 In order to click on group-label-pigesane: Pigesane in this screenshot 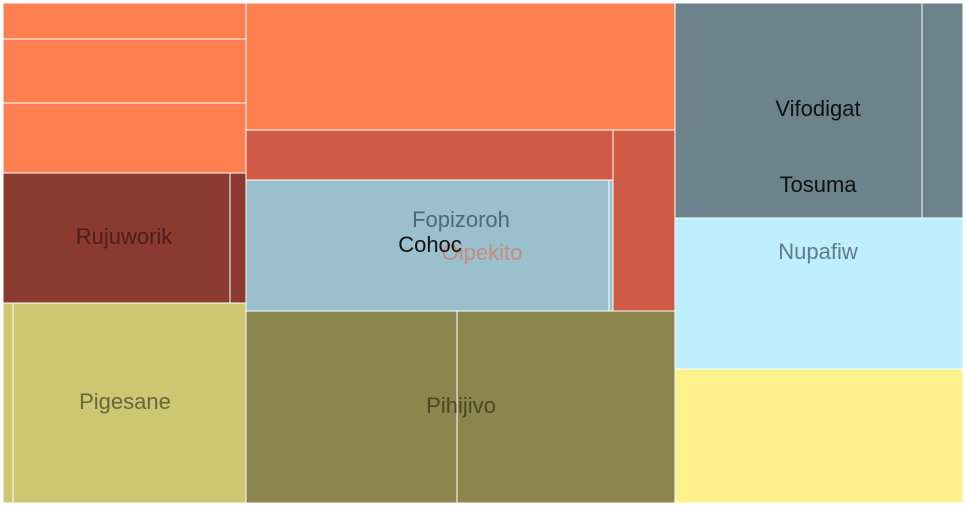, I will do `click(125, 401)`.